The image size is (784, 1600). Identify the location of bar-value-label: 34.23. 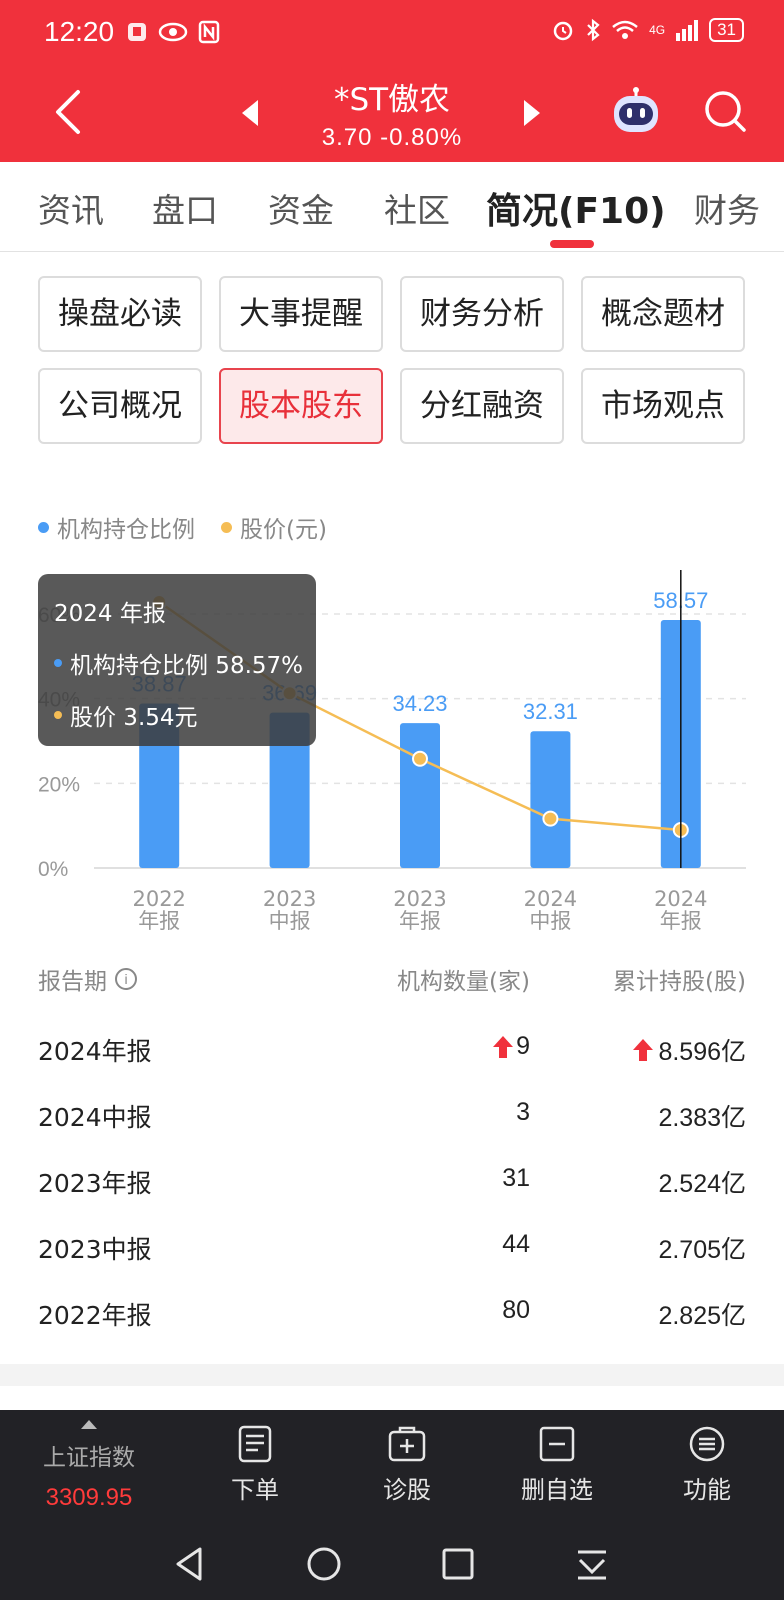
(419, 703).